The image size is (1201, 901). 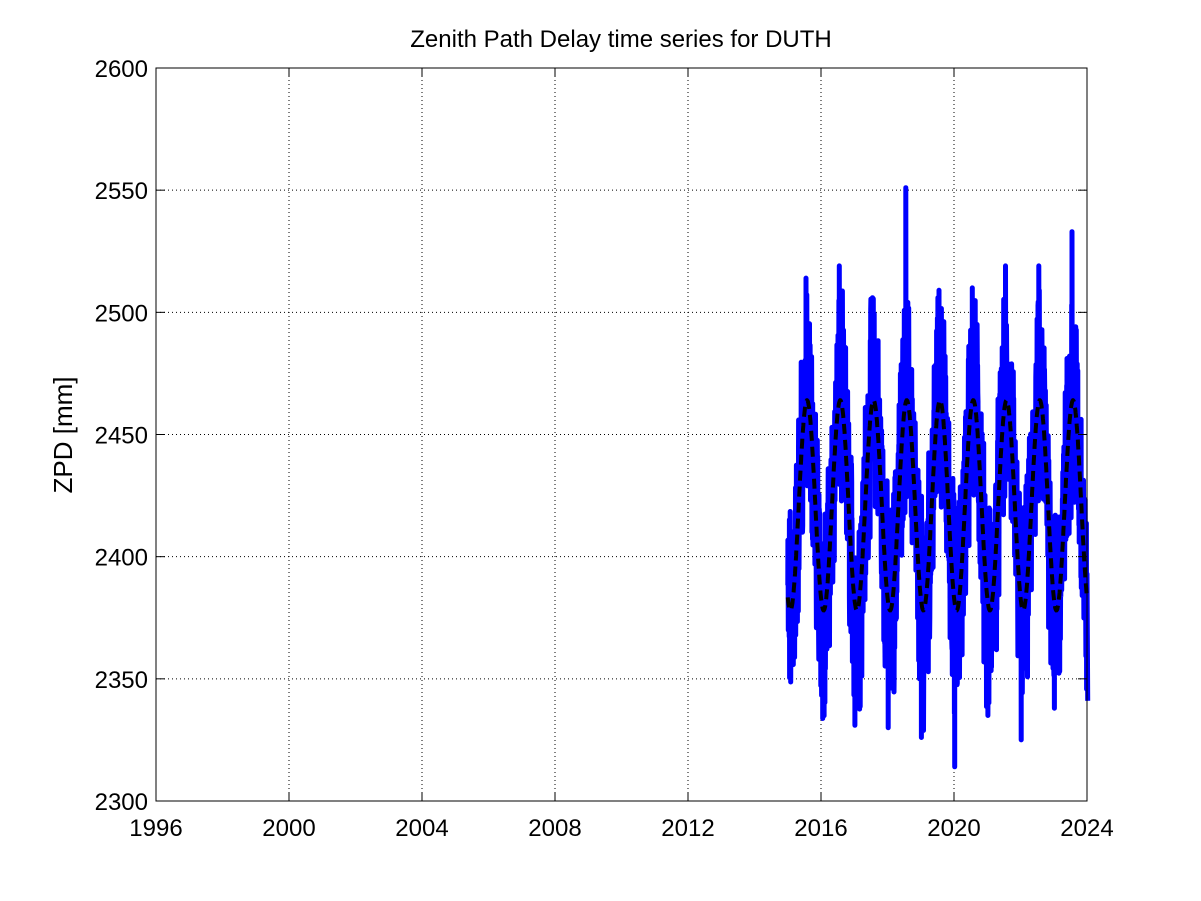 I want to click on y-tick-label: 2400, so click(x=121, y=558).